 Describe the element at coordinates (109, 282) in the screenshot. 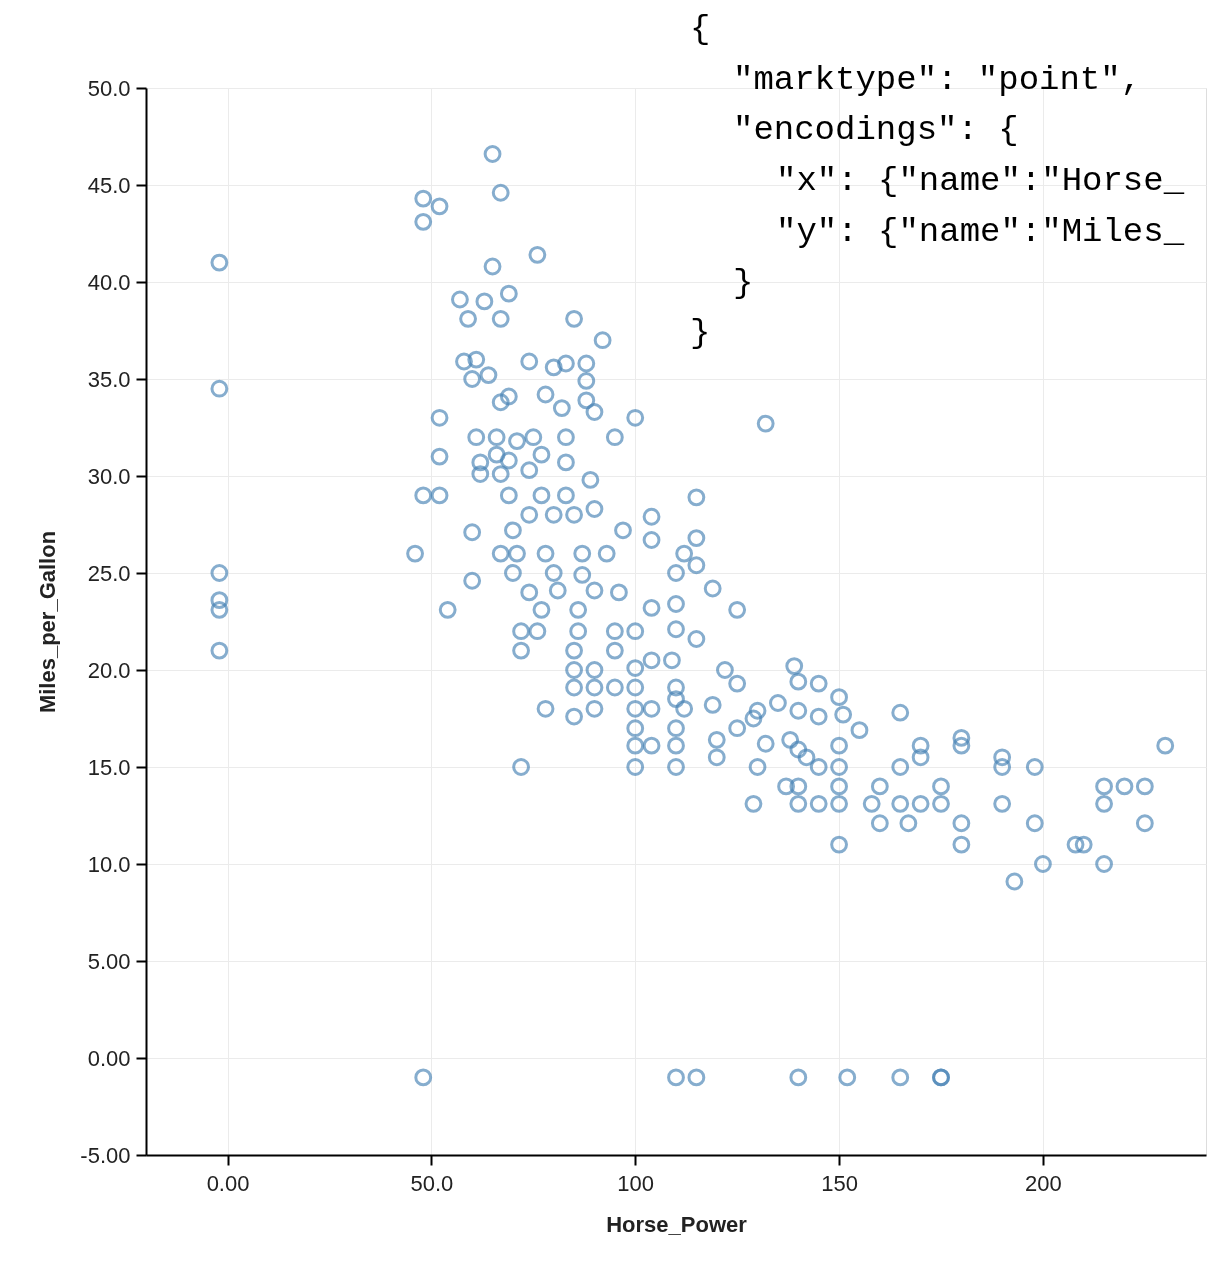

I see `y-tick-label: 40.0` at that location.